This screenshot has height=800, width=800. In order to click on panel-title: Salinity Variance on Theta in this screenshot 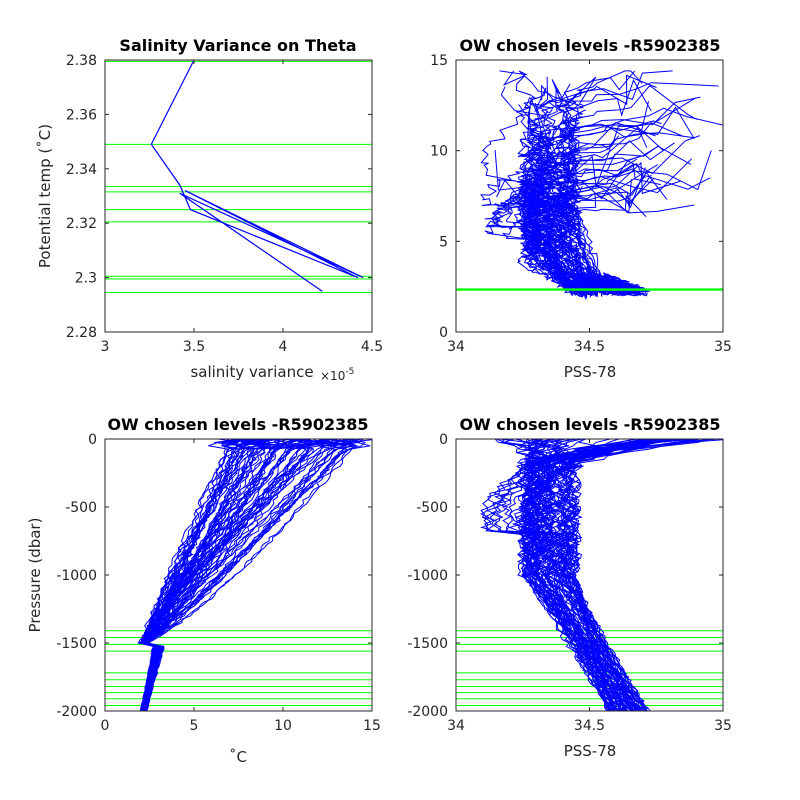, I will do `click(237, 45)`.